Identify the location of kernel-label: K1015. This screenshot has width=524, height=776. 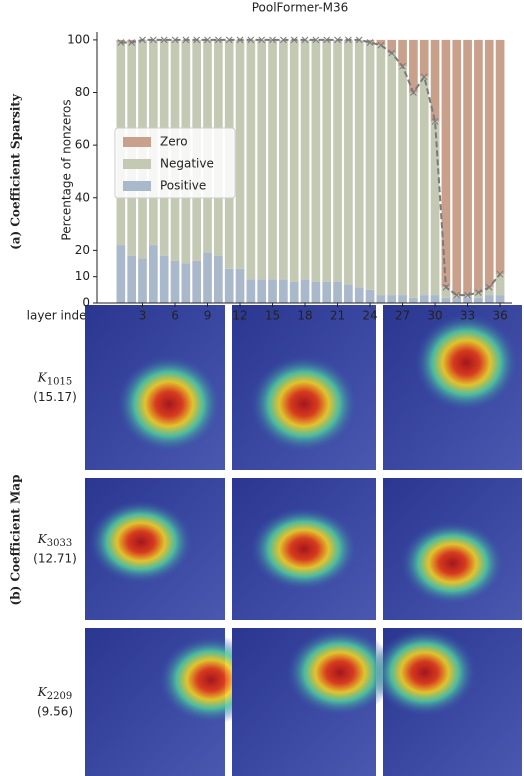
(54, 378).